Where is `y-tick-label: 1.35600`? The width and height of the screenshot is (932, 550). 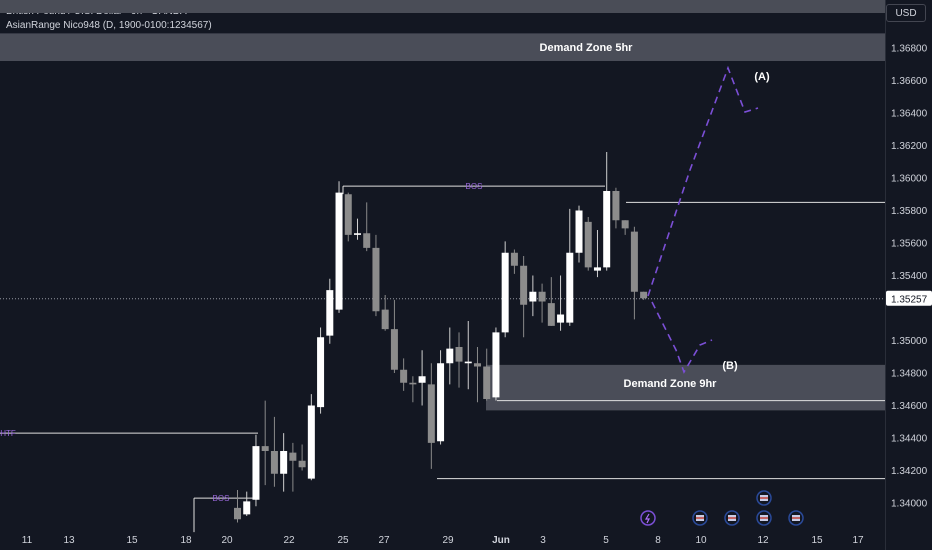 y-tick-label: 1.35600 is located at coordinates (909, 244).